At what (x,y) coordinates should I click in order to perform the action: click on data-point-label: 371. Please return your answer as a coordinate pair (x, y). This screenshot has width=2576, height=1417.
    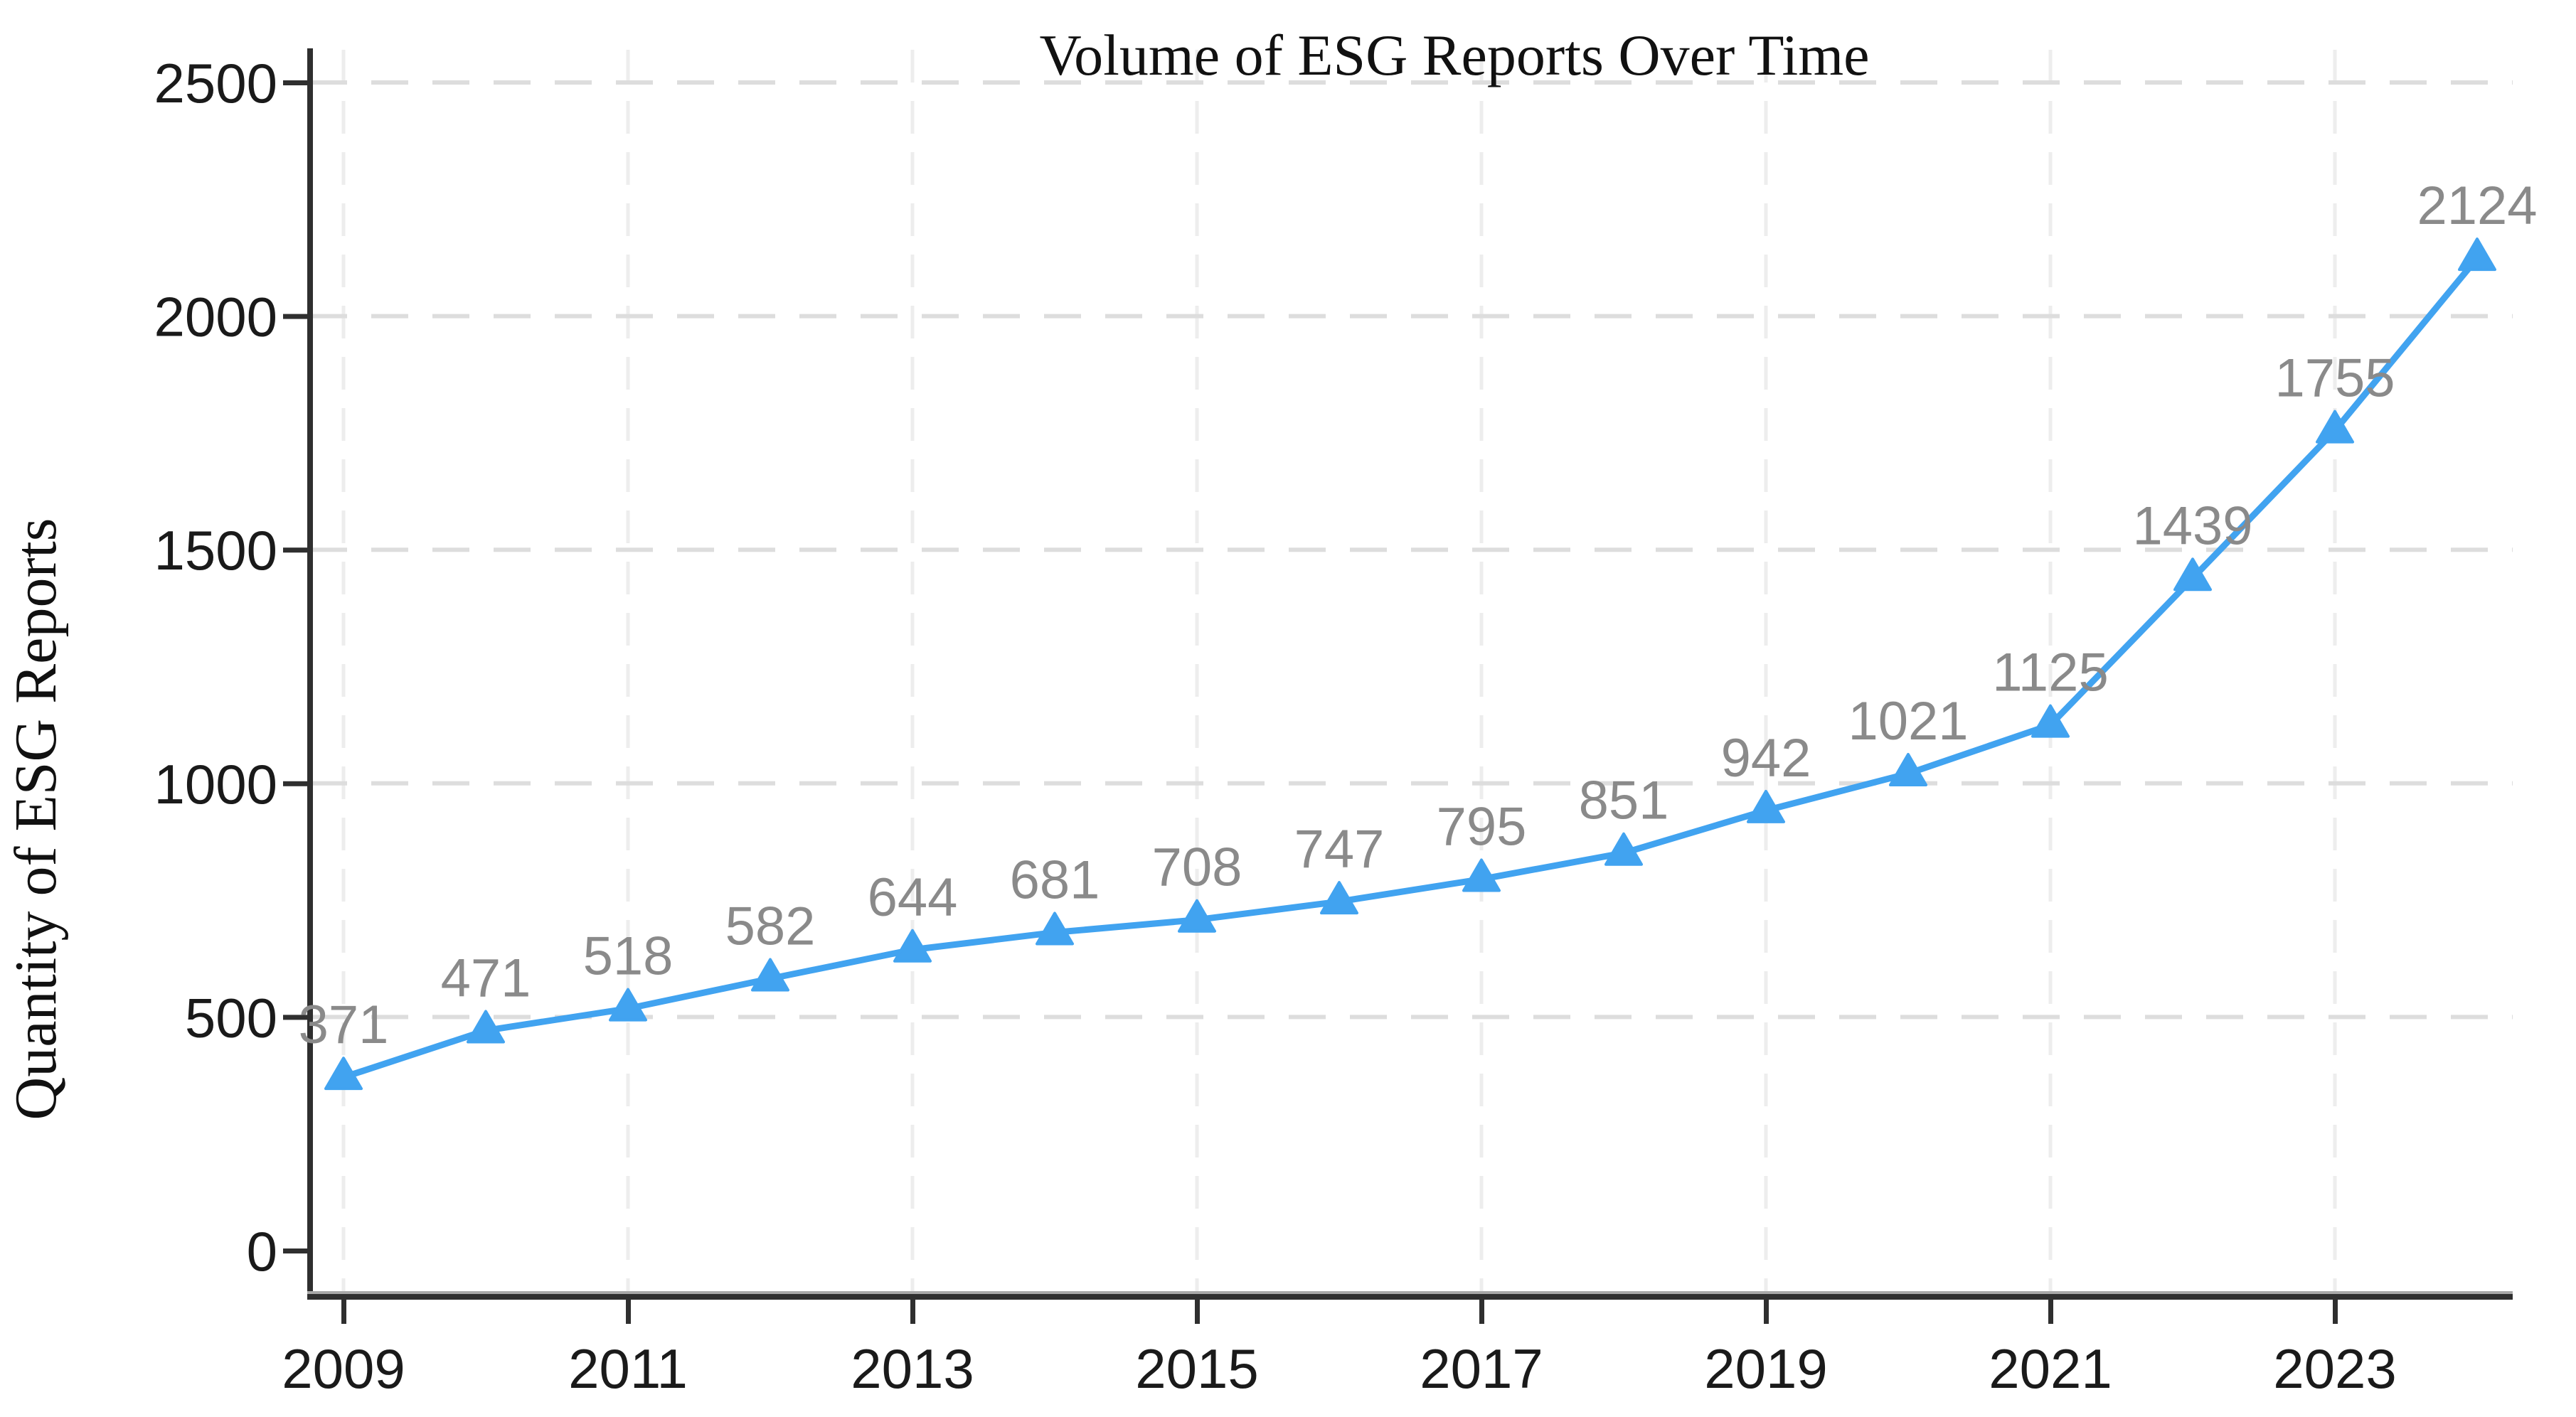
    Looking at the image, I should click on (344, 1025).